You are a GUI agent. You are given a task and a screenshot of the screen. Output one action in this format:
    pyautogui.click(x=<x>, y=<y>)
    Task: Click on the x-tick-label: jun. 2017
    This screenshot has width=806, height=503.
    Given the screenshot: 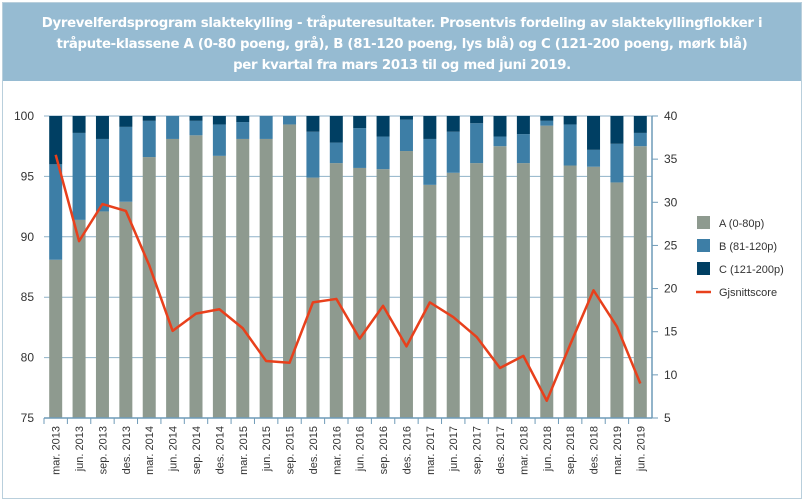 What is the action you would take?
    pyautogui.click(x=454, y=449)
    